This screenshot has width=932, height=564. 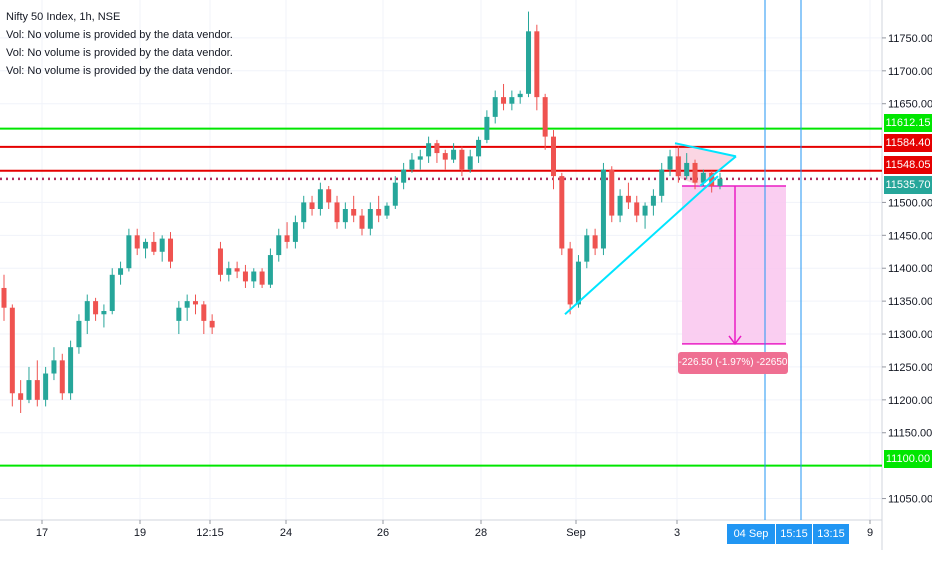 I want to click on trendline-upper, so click(x=705, y=150).